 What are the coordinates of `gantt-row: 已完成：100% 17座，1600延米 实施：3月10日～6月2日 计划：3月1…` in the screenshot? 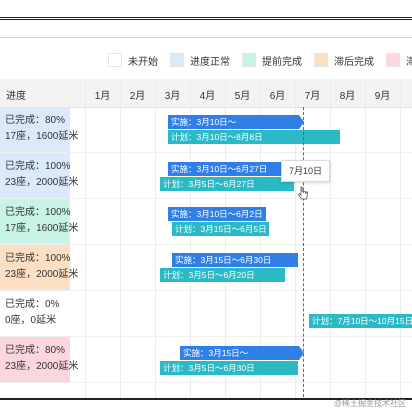 It's located at (206, 222).